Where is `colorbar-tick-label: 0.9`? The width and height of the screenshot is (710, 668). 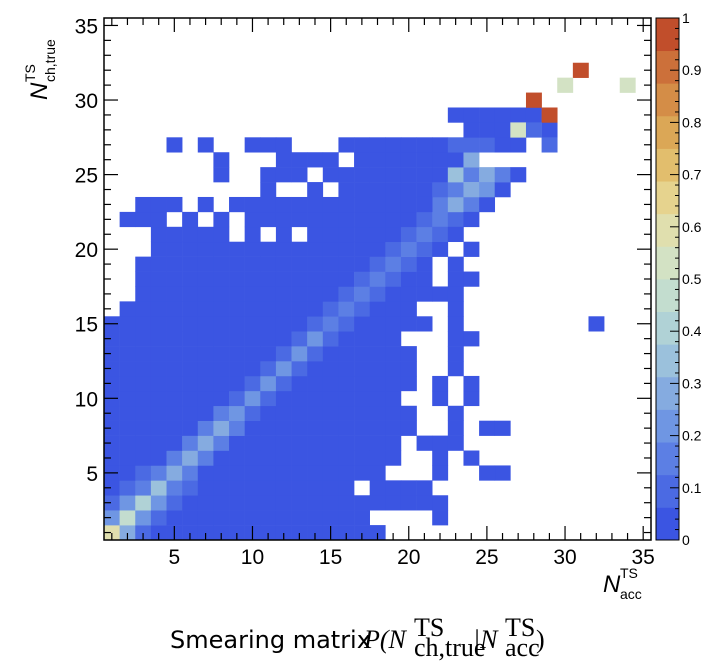
colorbar-tick-label: 0.9 is located at coordinates (692, 70).